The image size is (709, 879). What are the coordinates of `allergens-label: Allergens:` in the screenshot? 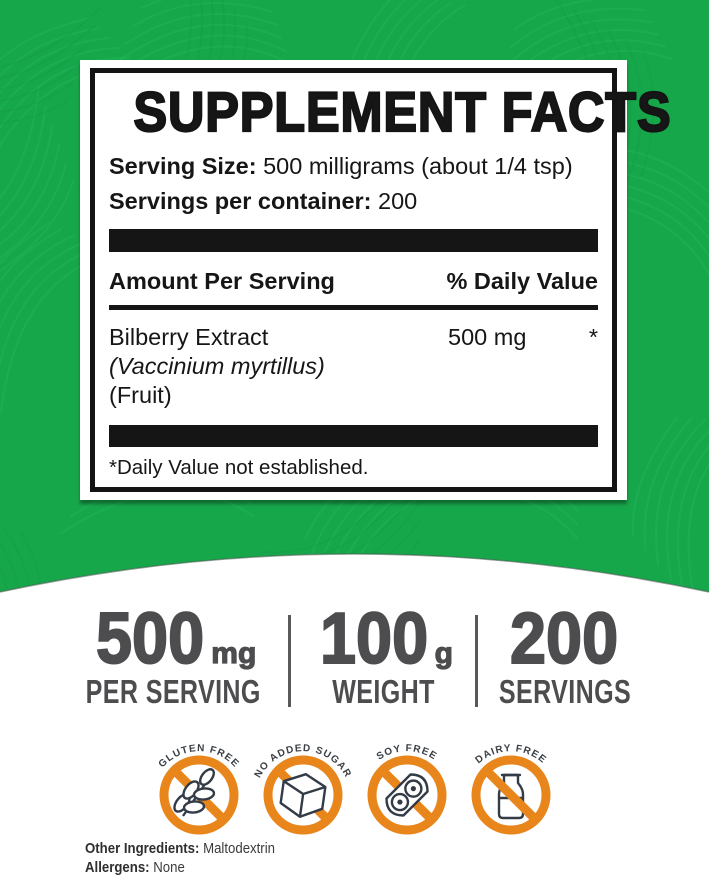 It's located at (117, 867).